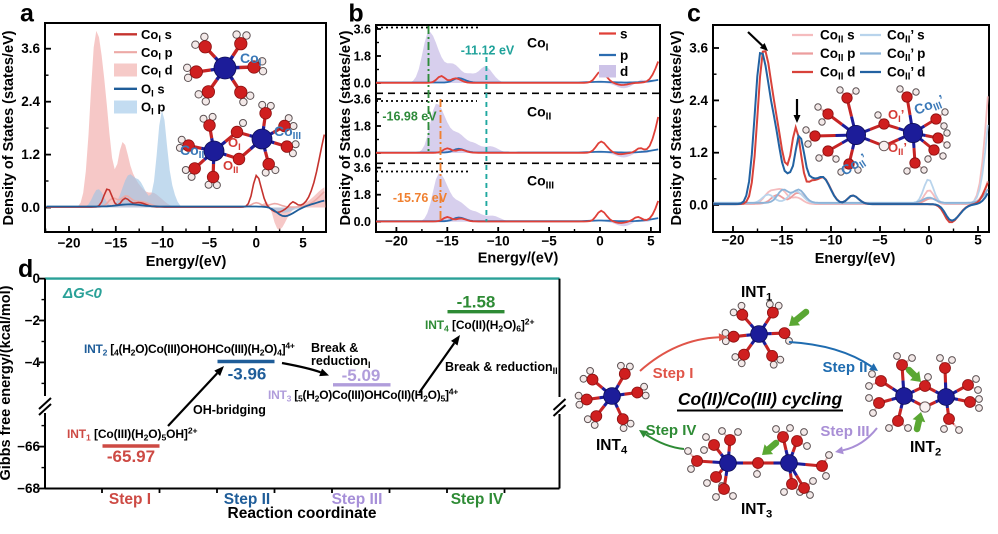 This screenshot has height=534, width=998. I want to click on svg-text: s, so click(624, 34).